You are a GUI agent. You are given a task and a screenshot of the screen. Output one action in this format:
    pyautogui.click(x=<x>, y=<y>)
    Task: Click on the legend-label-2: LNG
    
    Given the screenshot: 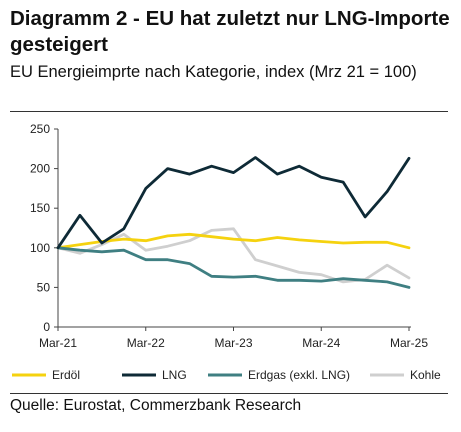 What is the action you would take?
    pyautogui.click(x=174, y=375)
    